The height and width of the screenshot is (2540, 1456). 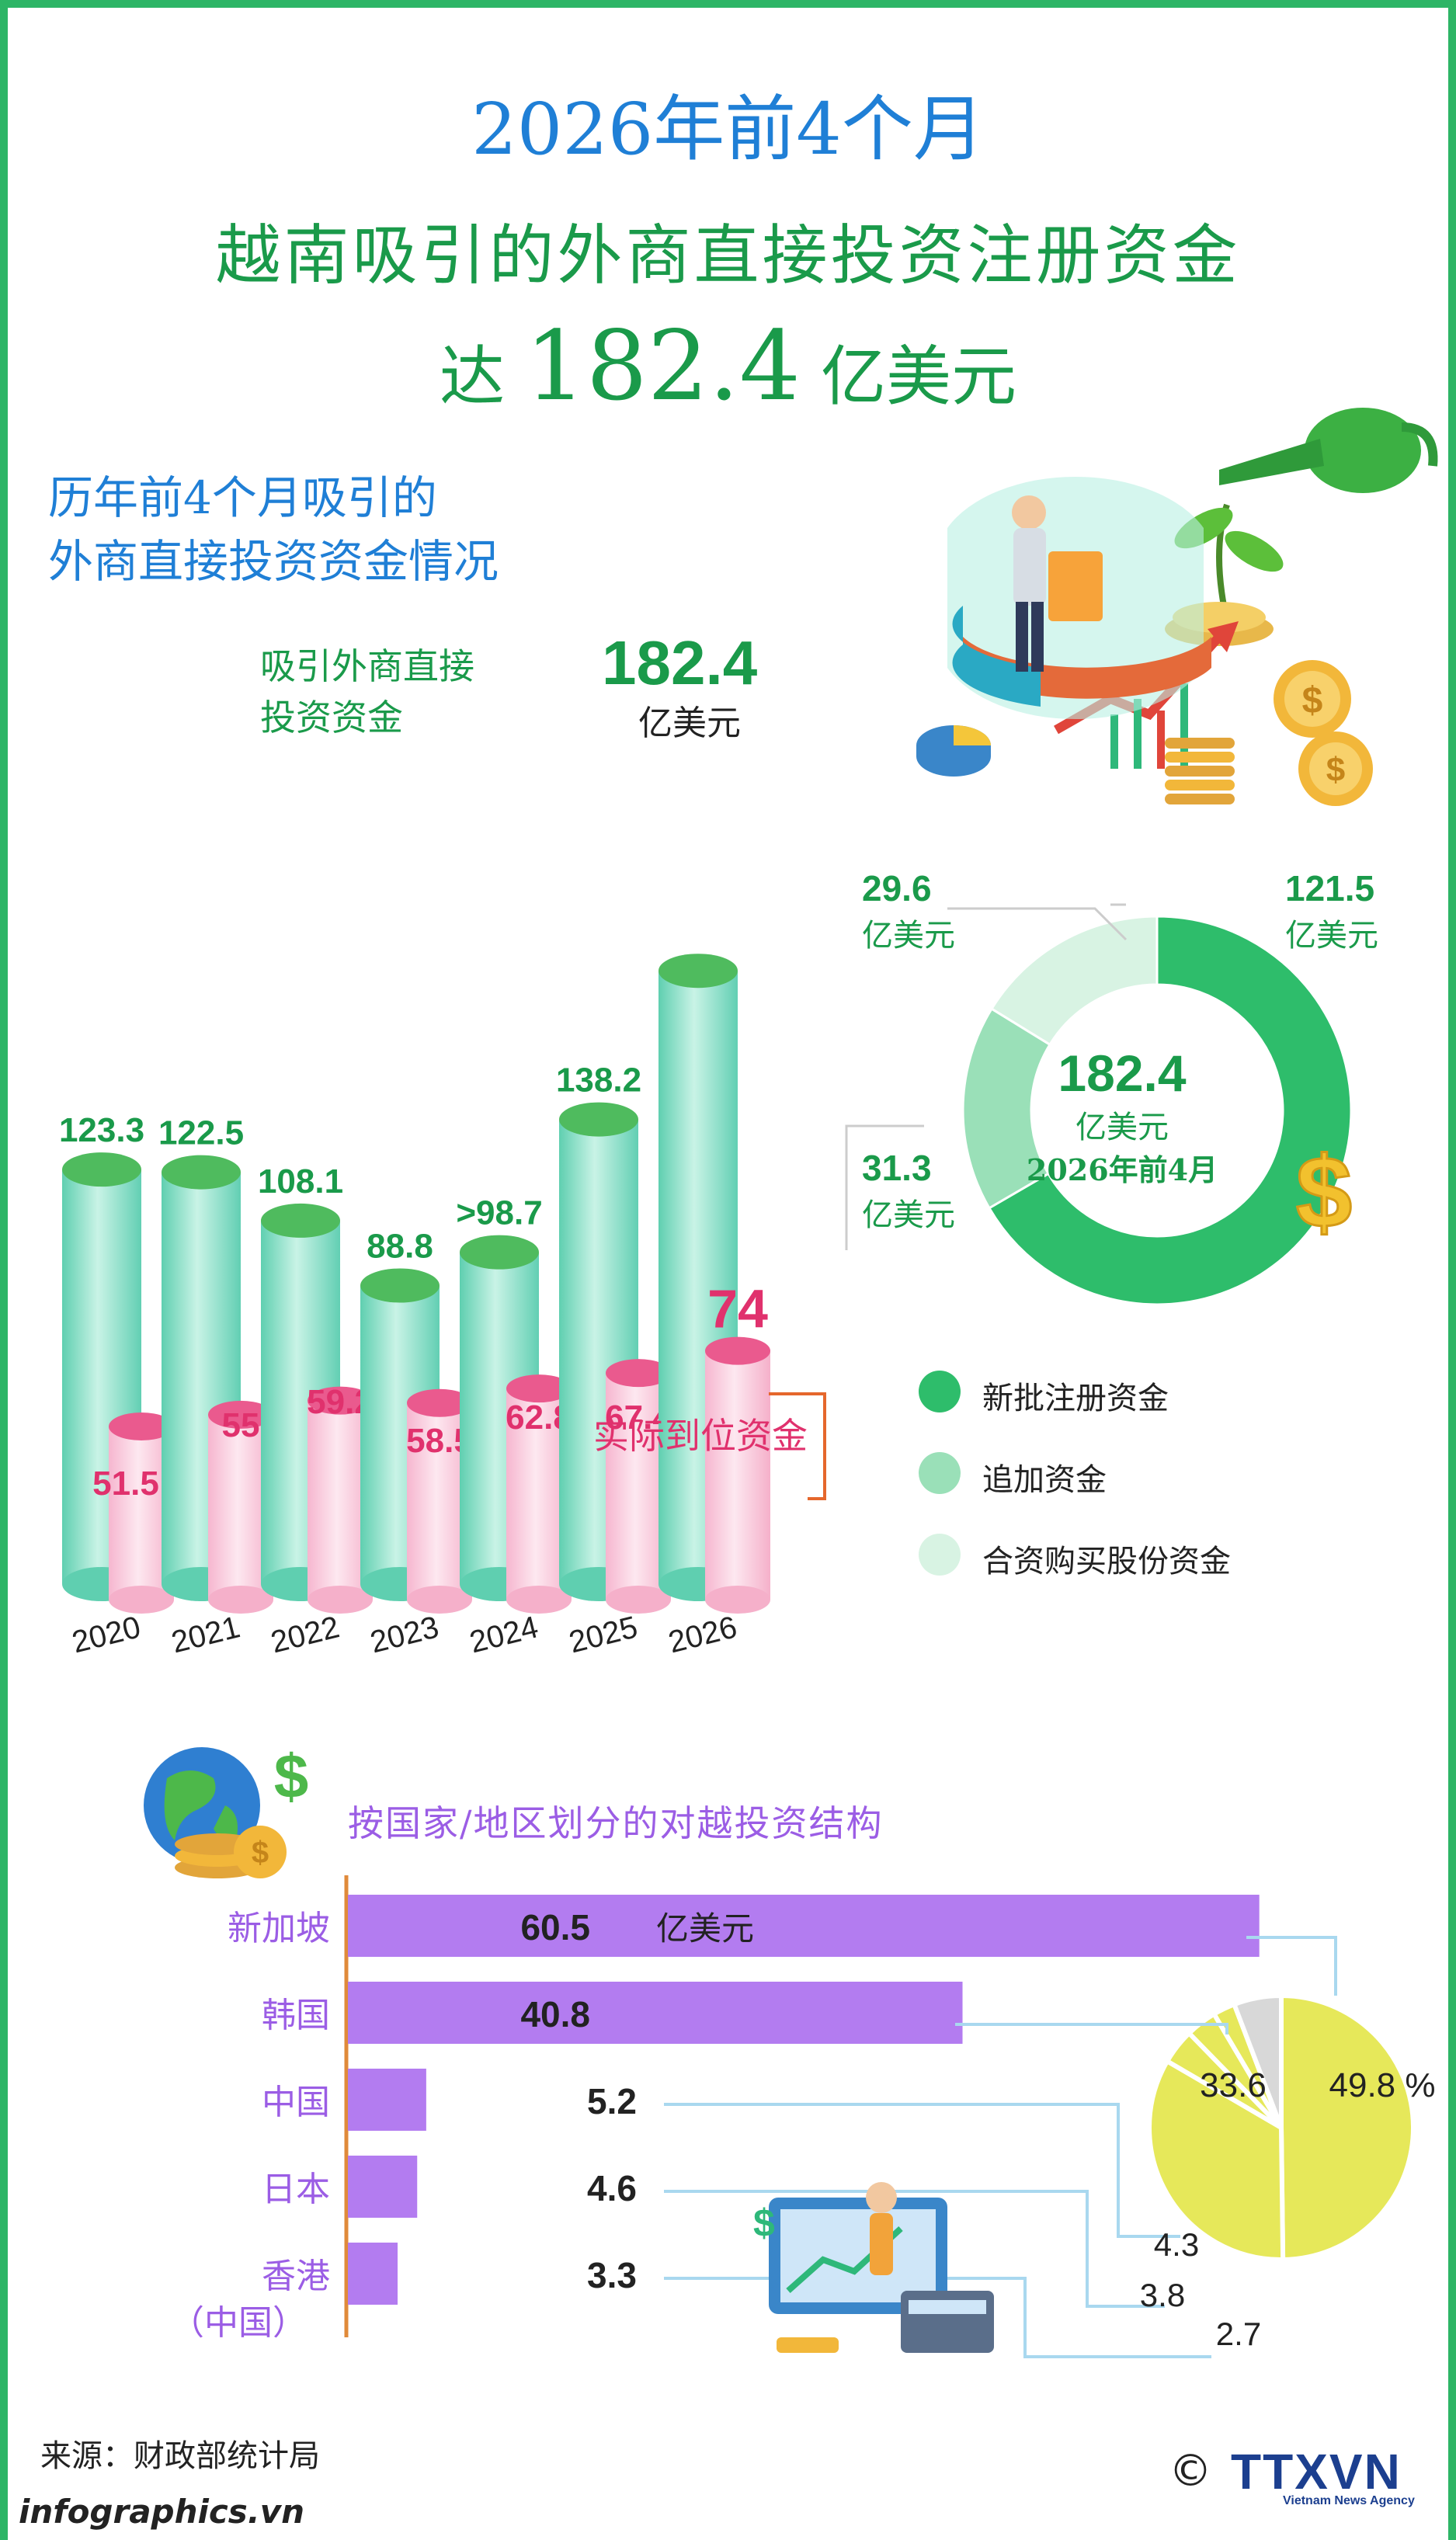 I want to click on copyright-icon: ©, so click(x=1190, y=2472).